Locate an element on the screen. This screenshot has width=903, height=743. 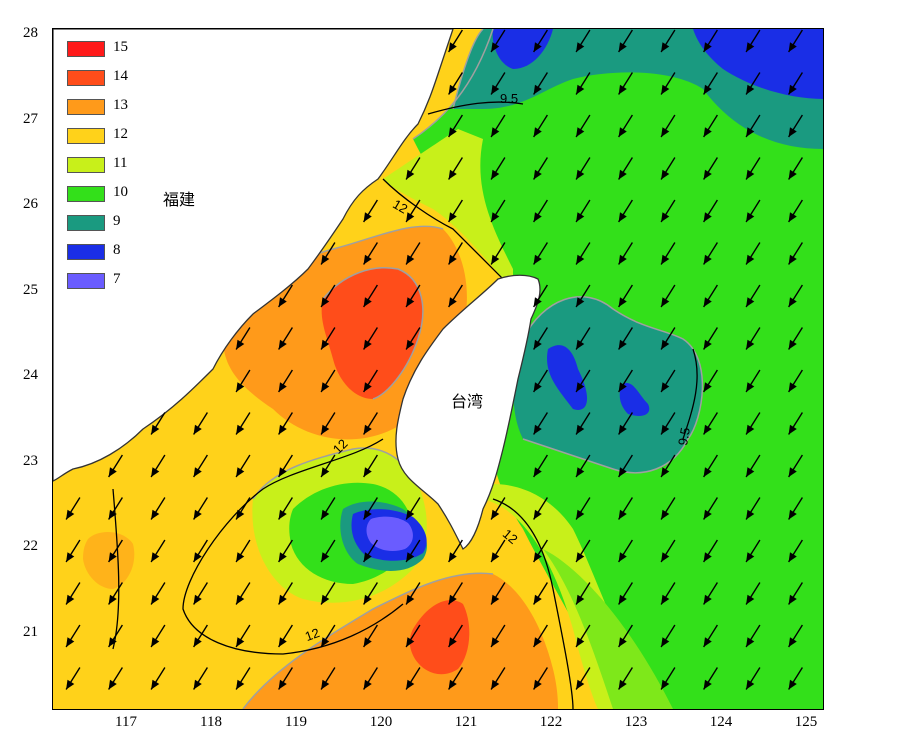
zone-11-band is located at coordinates (448, 209).